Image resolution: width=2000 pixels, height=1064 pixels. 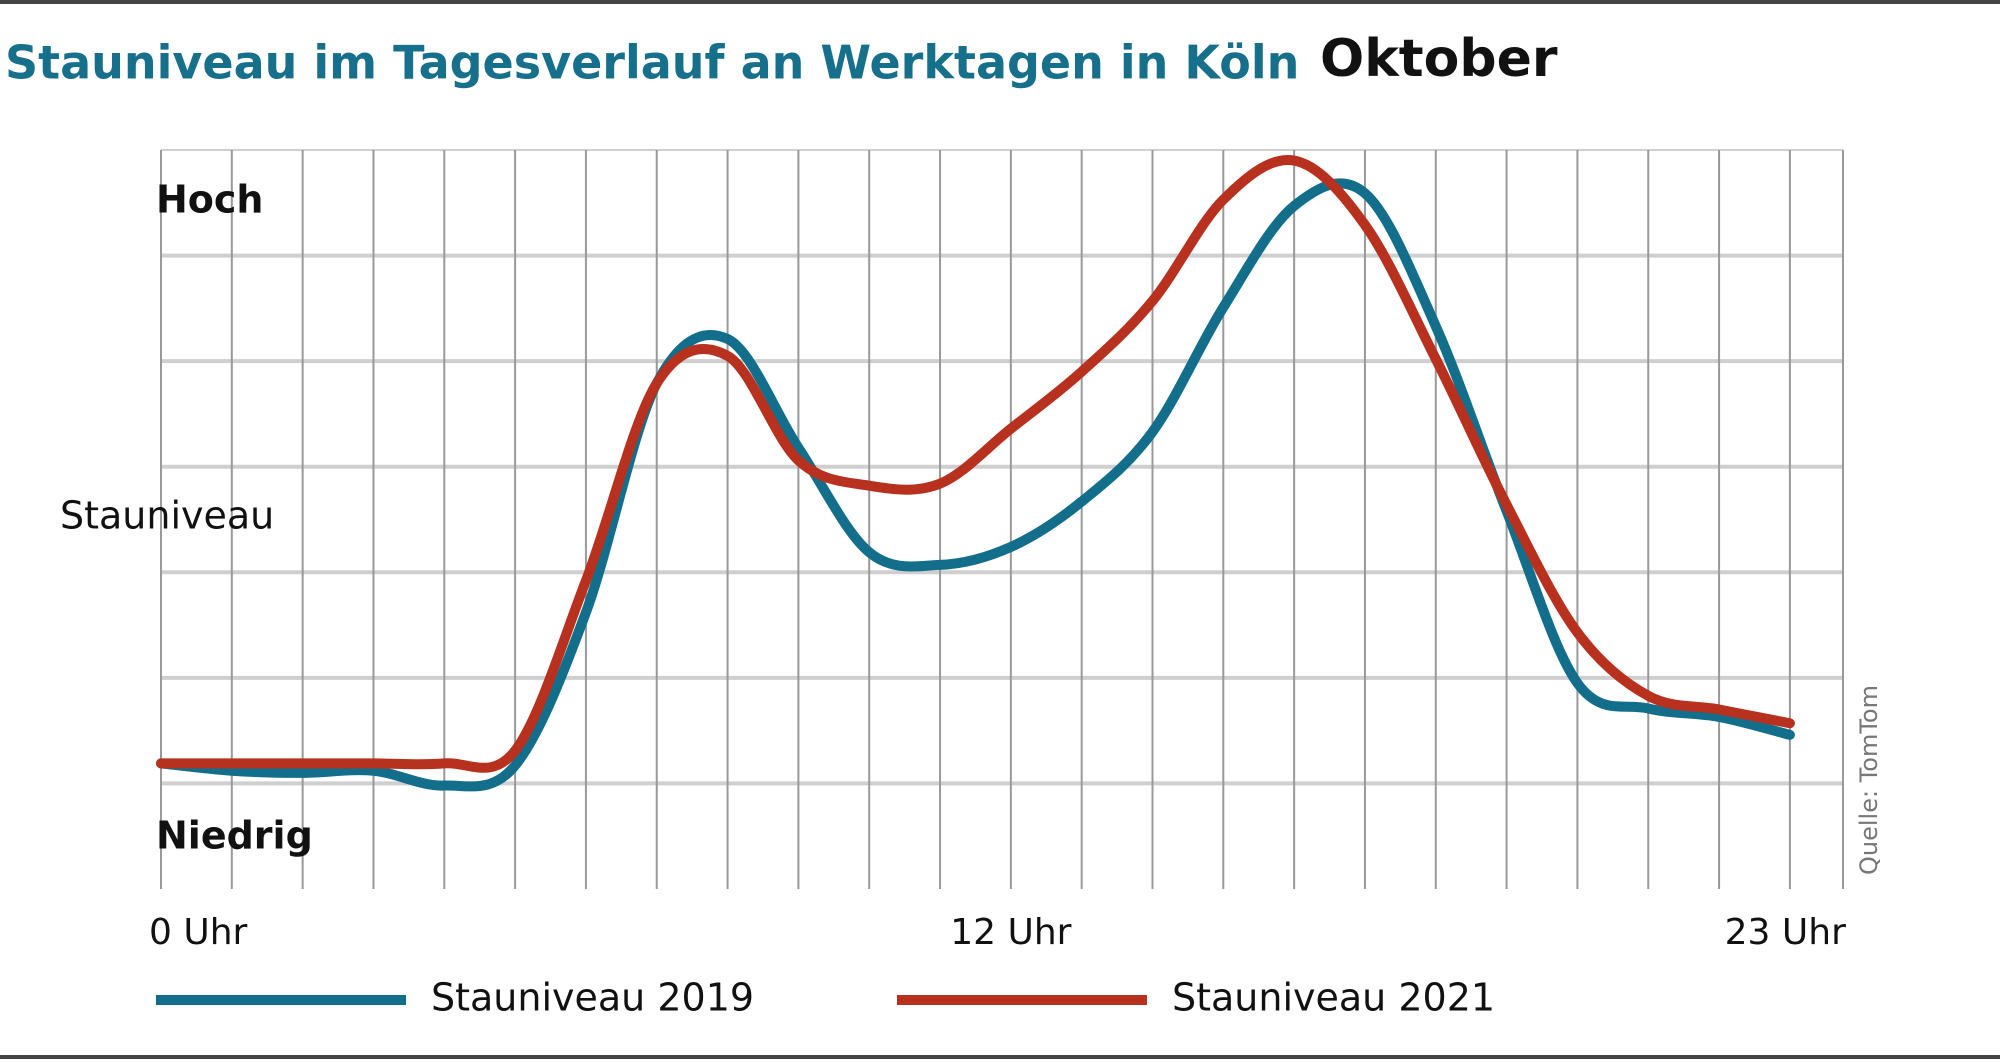 What do you see at coordinates (1010, 932) in the screenshot?
I see `x-tick-label: 12 Uhr` at bounding box center [1010, 932].